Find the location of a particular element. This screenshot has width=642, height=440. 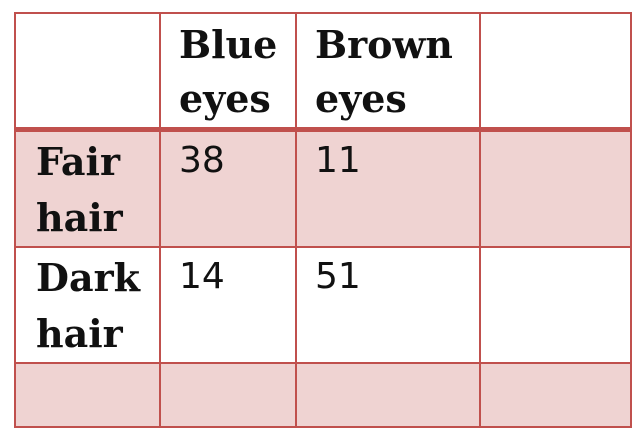

cell-value: 38 is located at coordinates (202, 160).